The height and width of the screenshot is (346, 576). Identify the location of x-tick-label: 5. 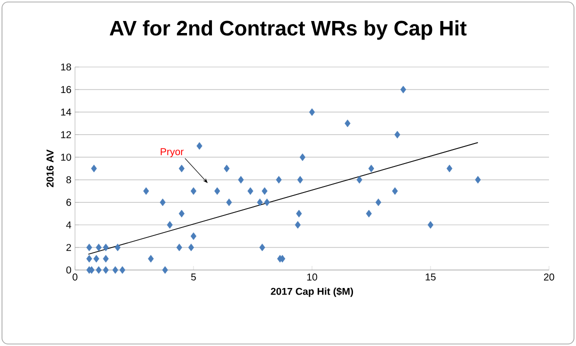
(193, 277).